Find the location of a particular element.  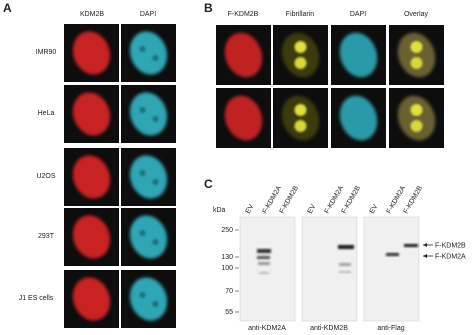

antibody-label: anti-KDM2A is located at coordinates (267, 328).